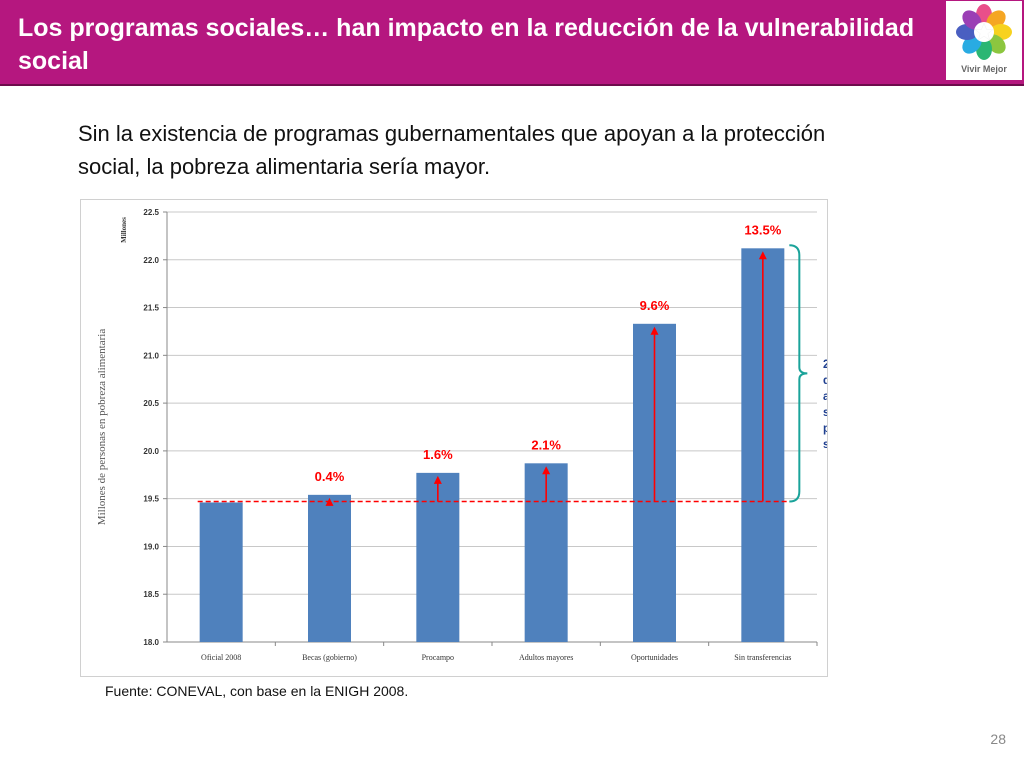 The height and width of the screenshot is (768, 1024). I want to click on bracket, so click(798, 373).